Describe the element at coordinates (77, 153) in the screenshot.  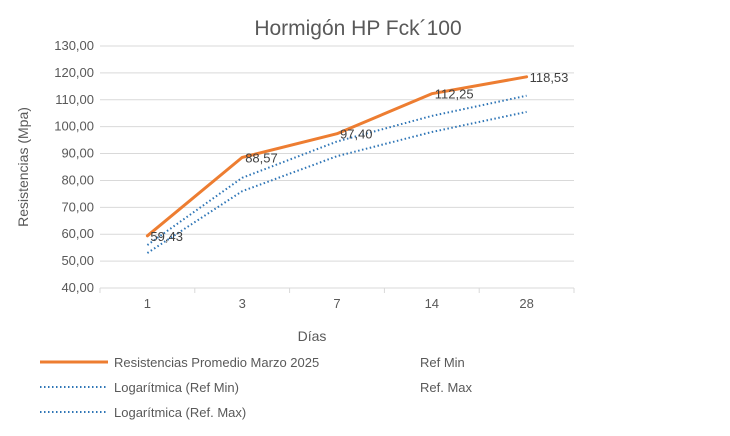
I see `y-tick-label: 90,00` at that location.